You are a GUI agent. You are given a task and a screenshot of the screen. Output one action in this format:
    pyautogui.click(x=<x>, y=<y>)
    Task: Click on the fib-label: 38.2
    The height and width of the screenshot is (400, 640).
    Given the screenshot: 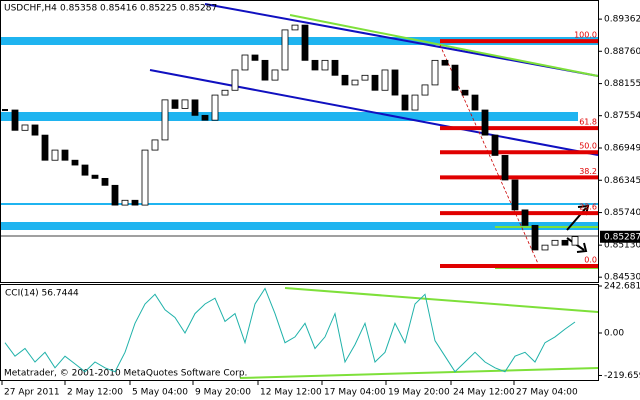 What is the action you would take?
    pyautogui.click(x=588, y=171)
    